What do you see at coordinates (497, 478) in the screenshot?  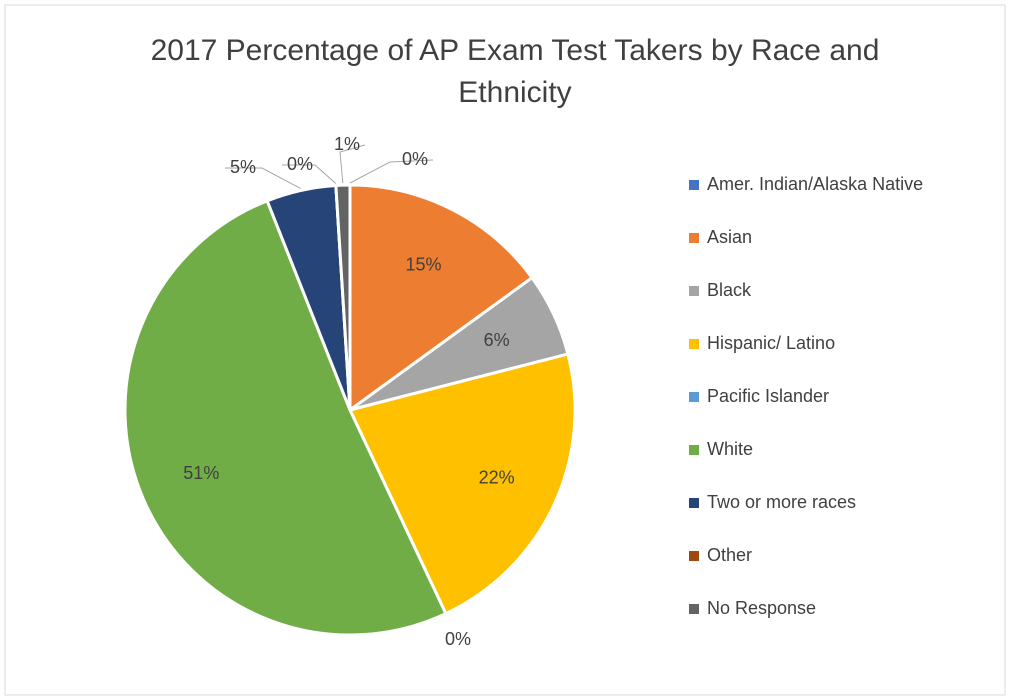 I see `data-label: 22%` at bounding box center [497, 478].